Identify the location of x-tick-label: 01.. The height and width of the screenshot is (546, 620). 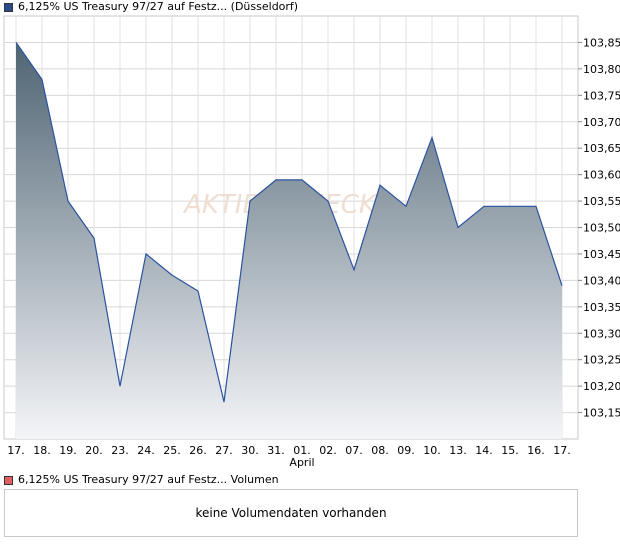
(302, 450).